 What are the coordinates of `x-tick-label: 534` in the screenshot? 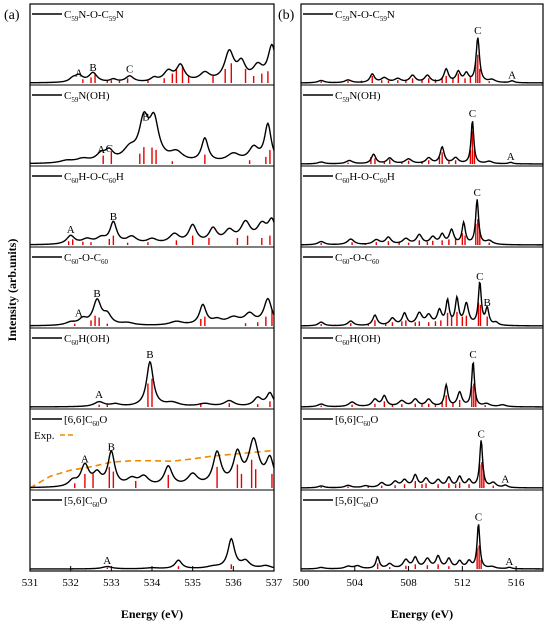 It's located at (152, 583).